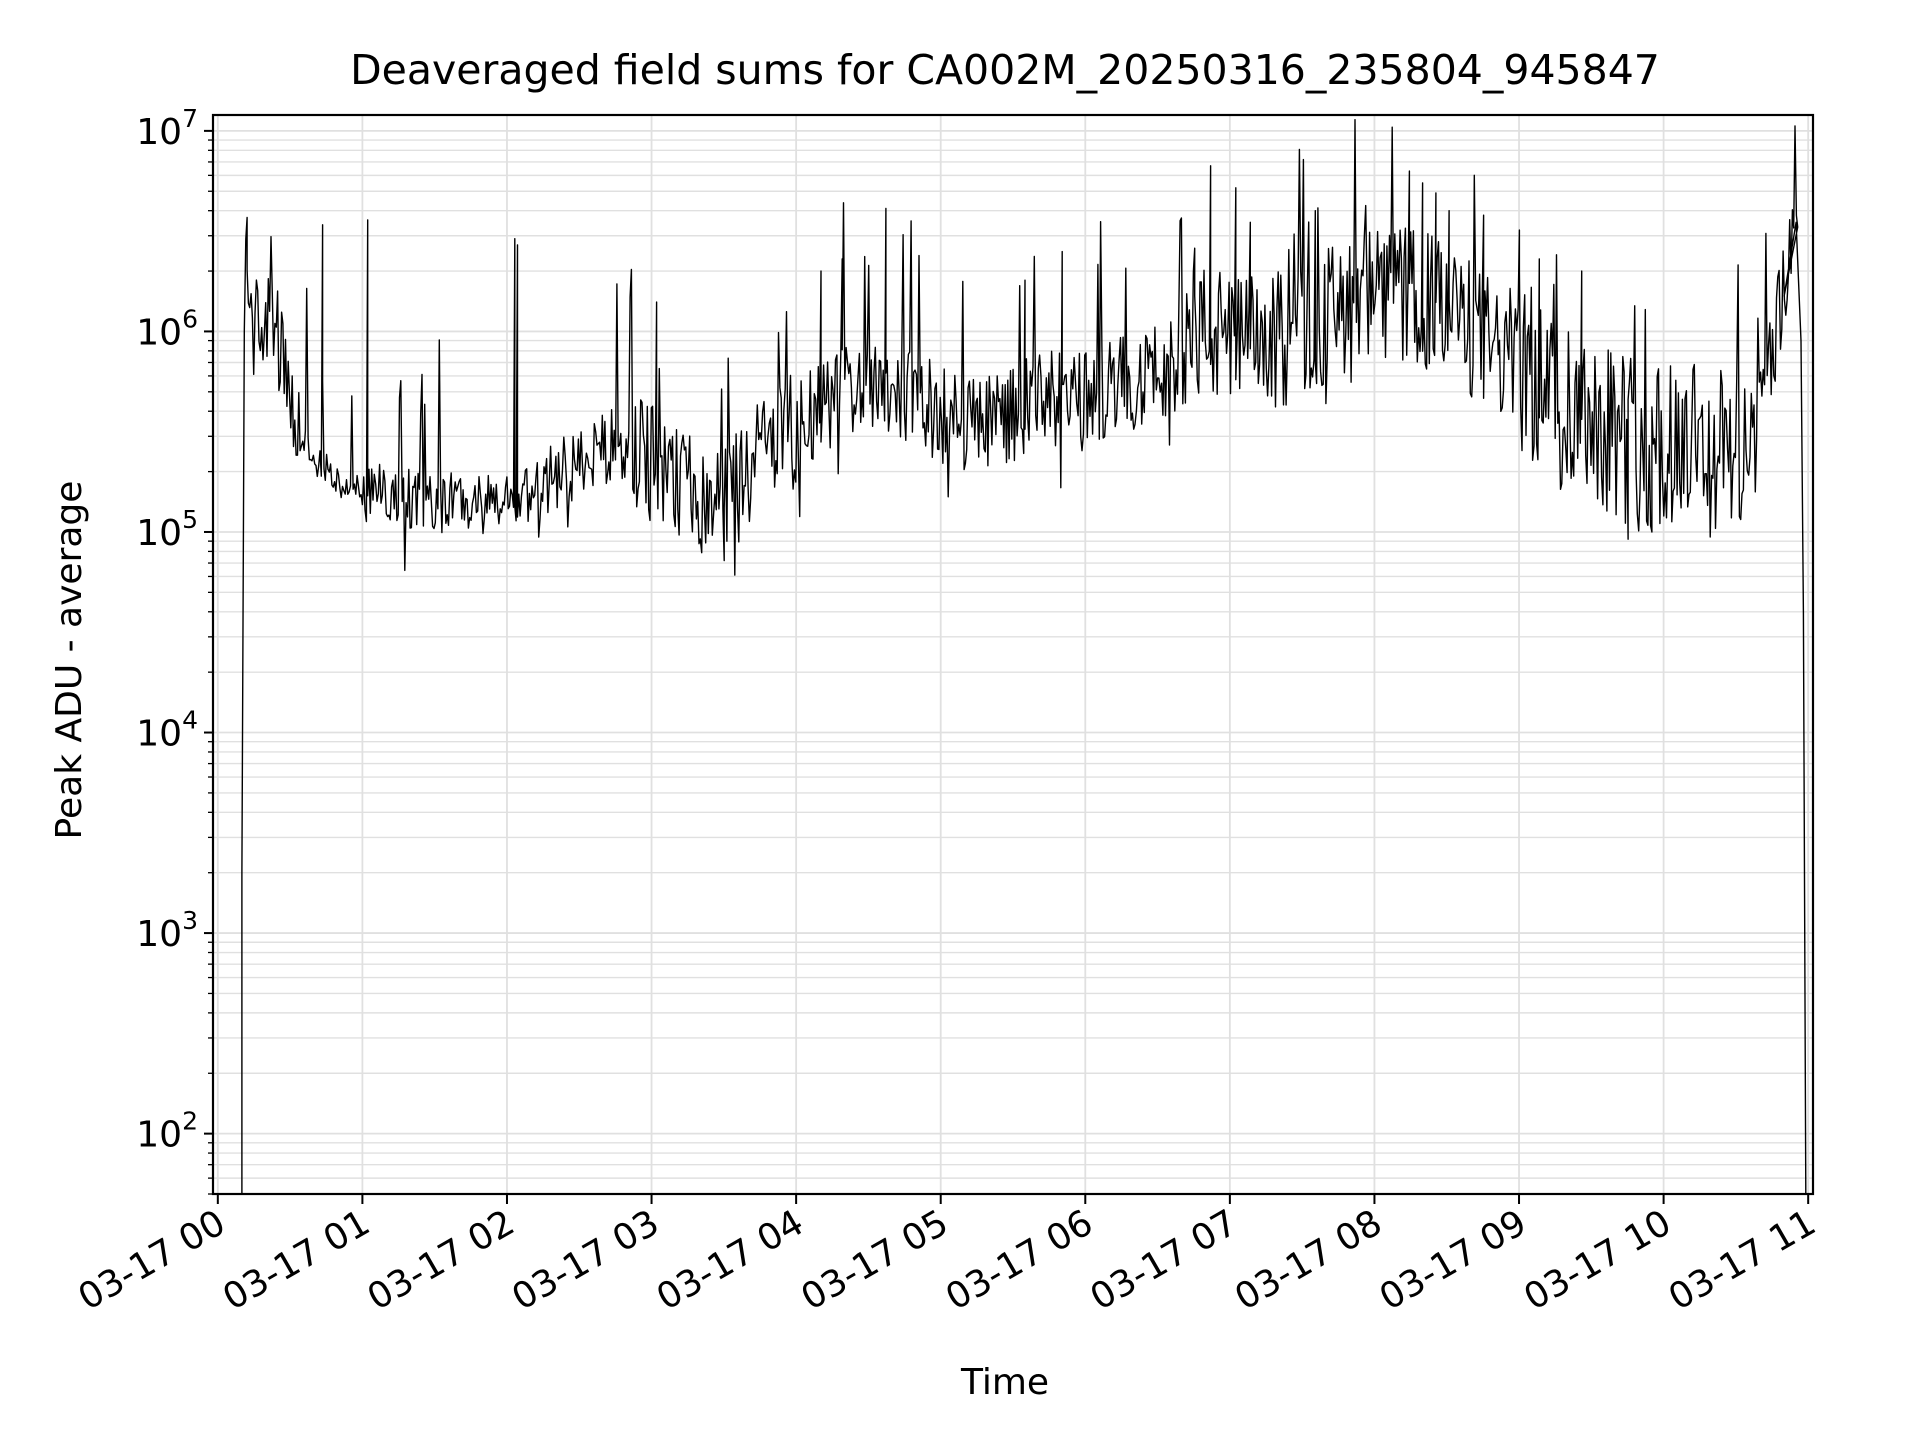 The height and width of the screenshot is (1440, 1920). What do you see at coordinates (167, 730) in the screenshot?
I see `y-tick-label: 10⁴` at bounding box center [167, 730].